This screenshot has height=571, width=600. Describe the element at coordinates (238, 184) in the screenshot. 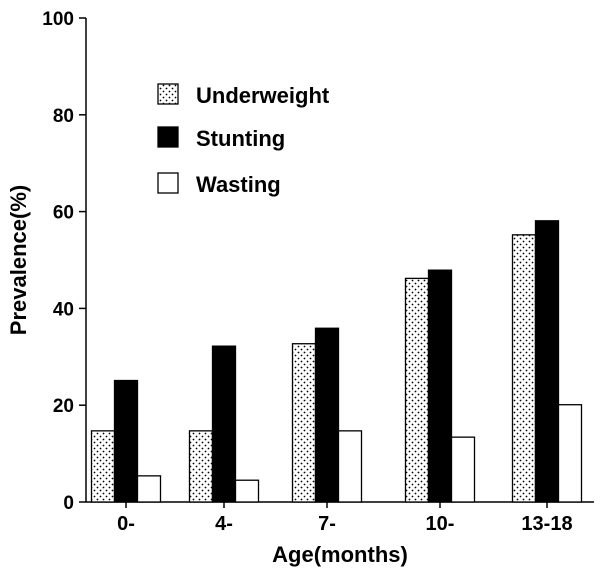

I see `legend-label: Wasting` at that location.